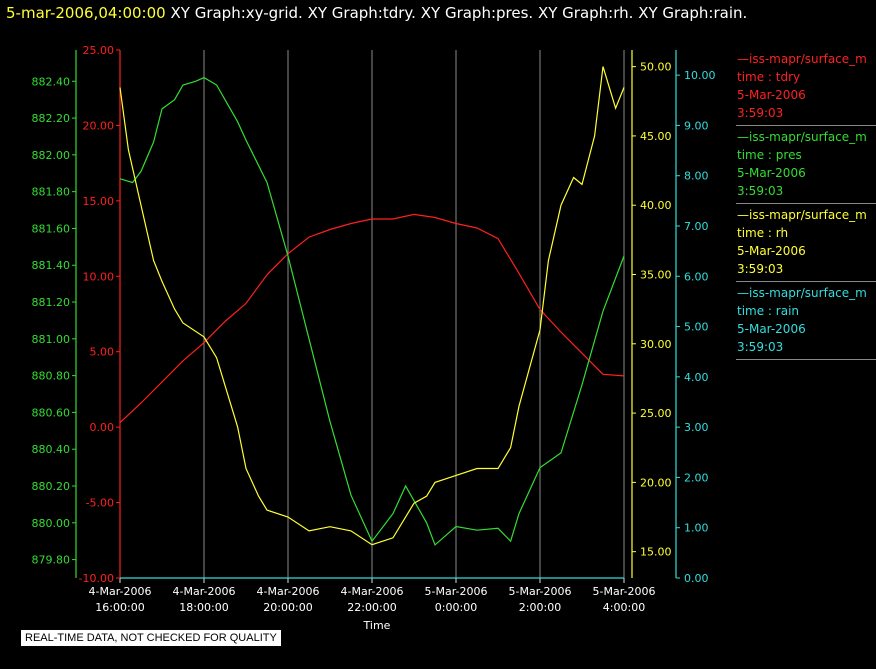 The height and width of the screenshot is (669, 876). What do you see at coordinates (51, 412) in the screenshot?
I see `pres-tick-label: 880.60` at bounding box center [51, 412].